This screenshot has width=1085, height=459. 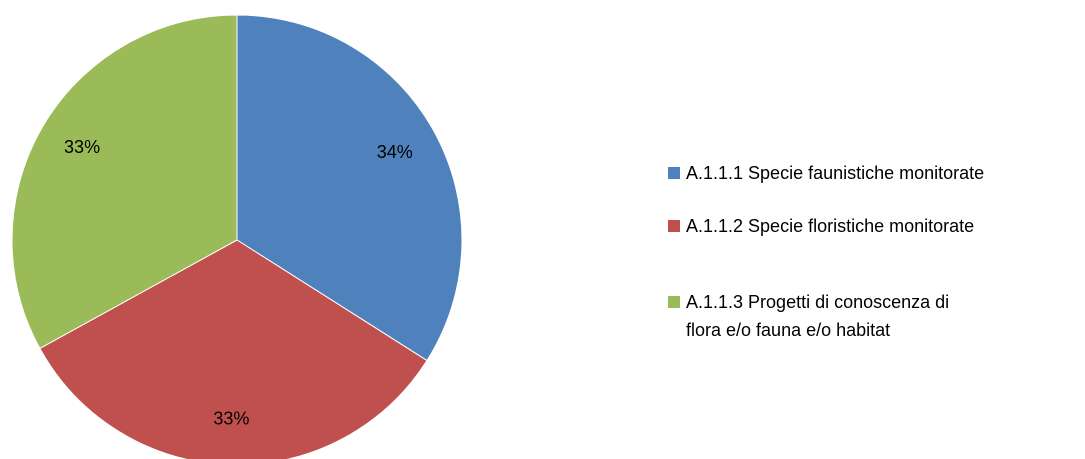 What do you see at coordinates (830, 226) in the screenshot?
I see `legend-label: A.1.1.2 Specie floristiche monitorate` at bounding box center [830, 226].